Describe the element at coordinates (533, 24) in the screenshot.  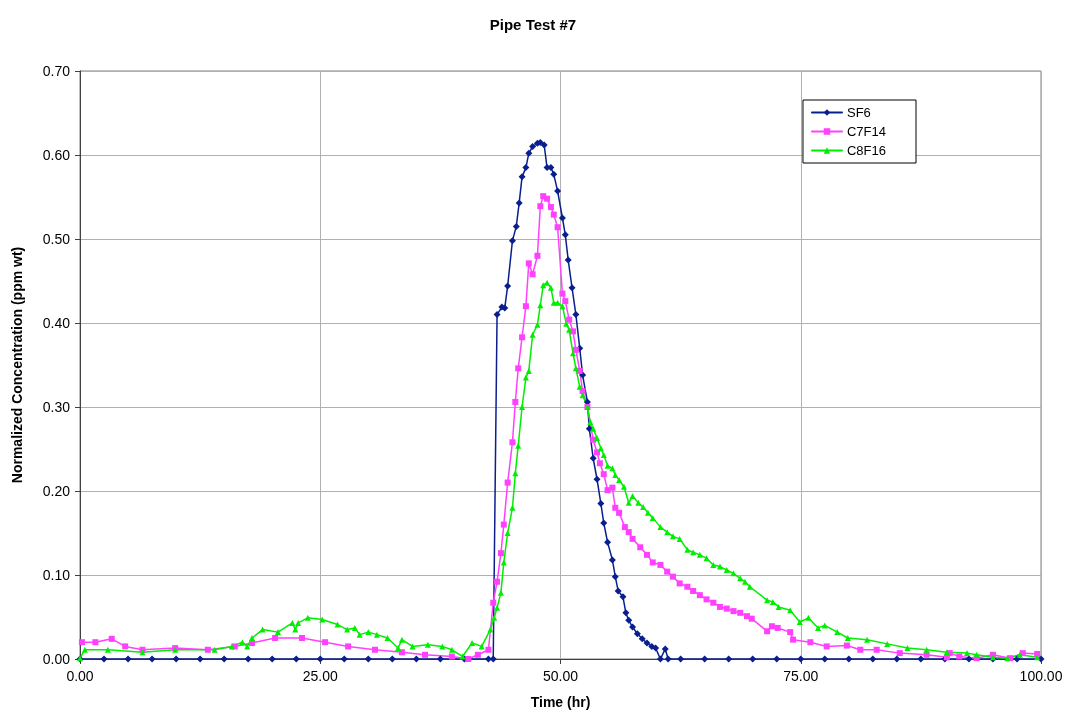
I see `chart-title: Pipe Test #7` at that location.